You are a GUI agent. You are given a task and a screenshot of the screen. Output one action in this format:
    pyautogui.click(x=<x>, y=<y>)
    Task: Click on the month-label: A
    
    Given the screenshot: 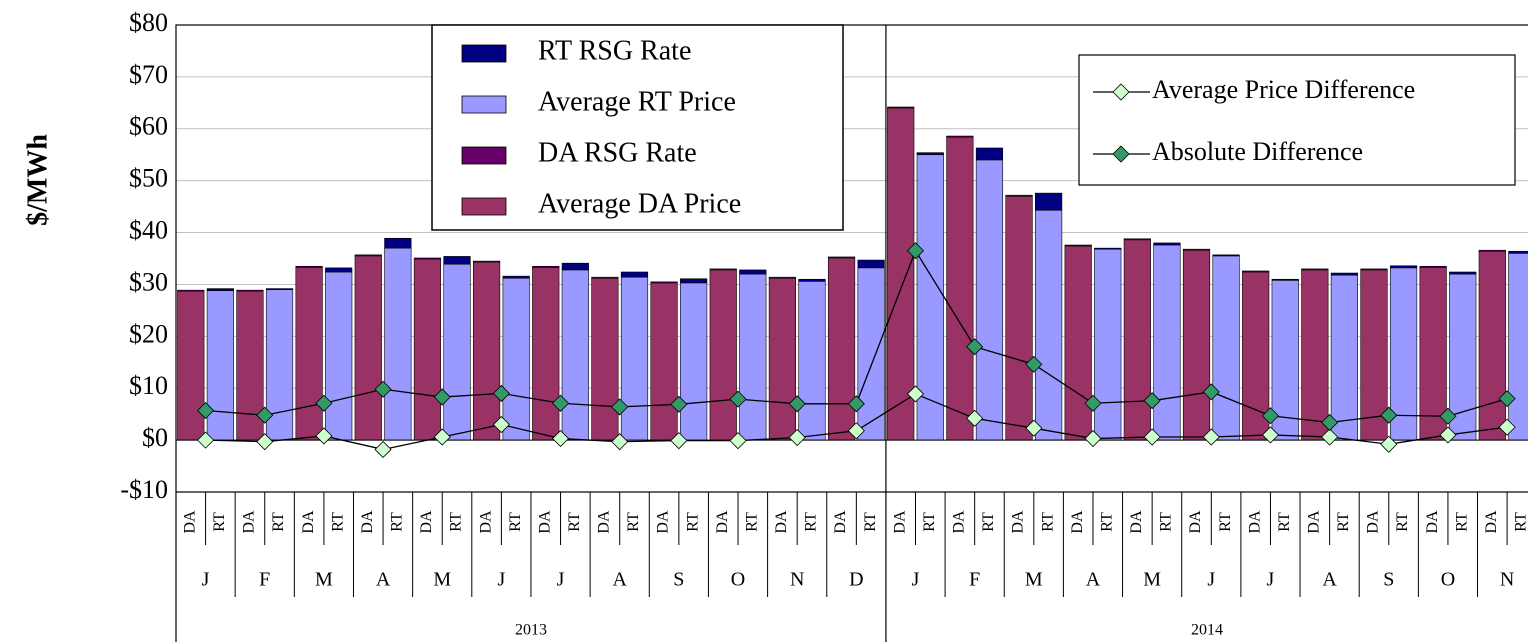 What is the action you would take?
    pyautogui.click(x=1329, y=580)
    